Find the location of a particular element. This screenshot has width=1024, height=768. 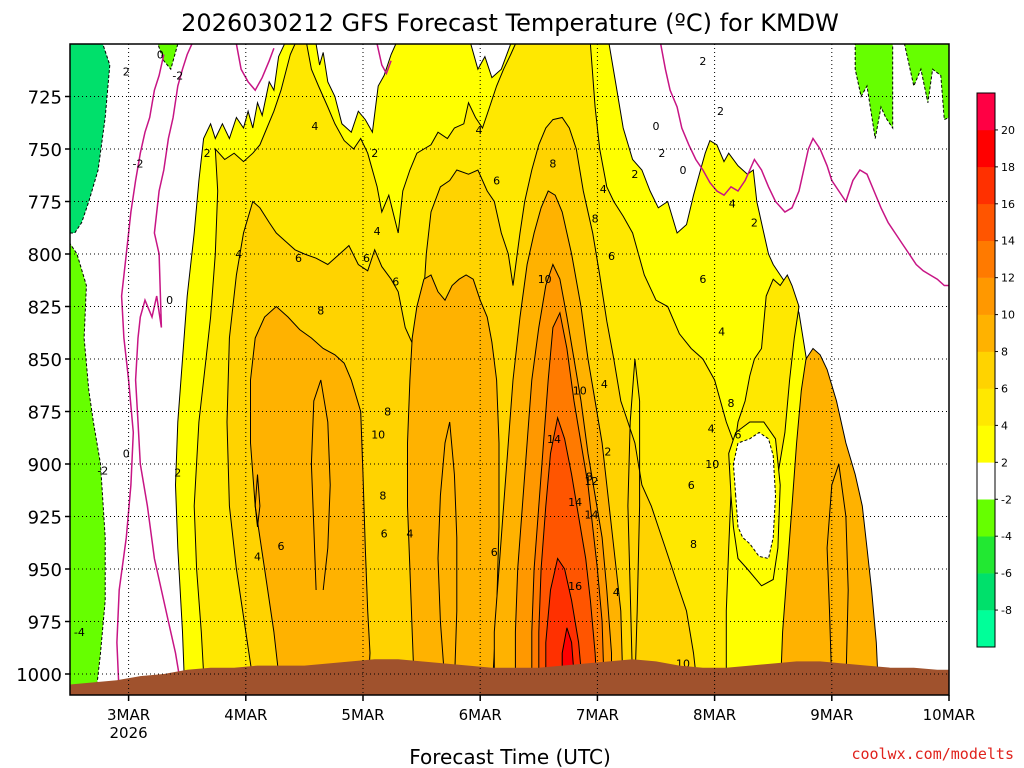

x-tick-label: 3MAR is located at coordinates (128, 715).